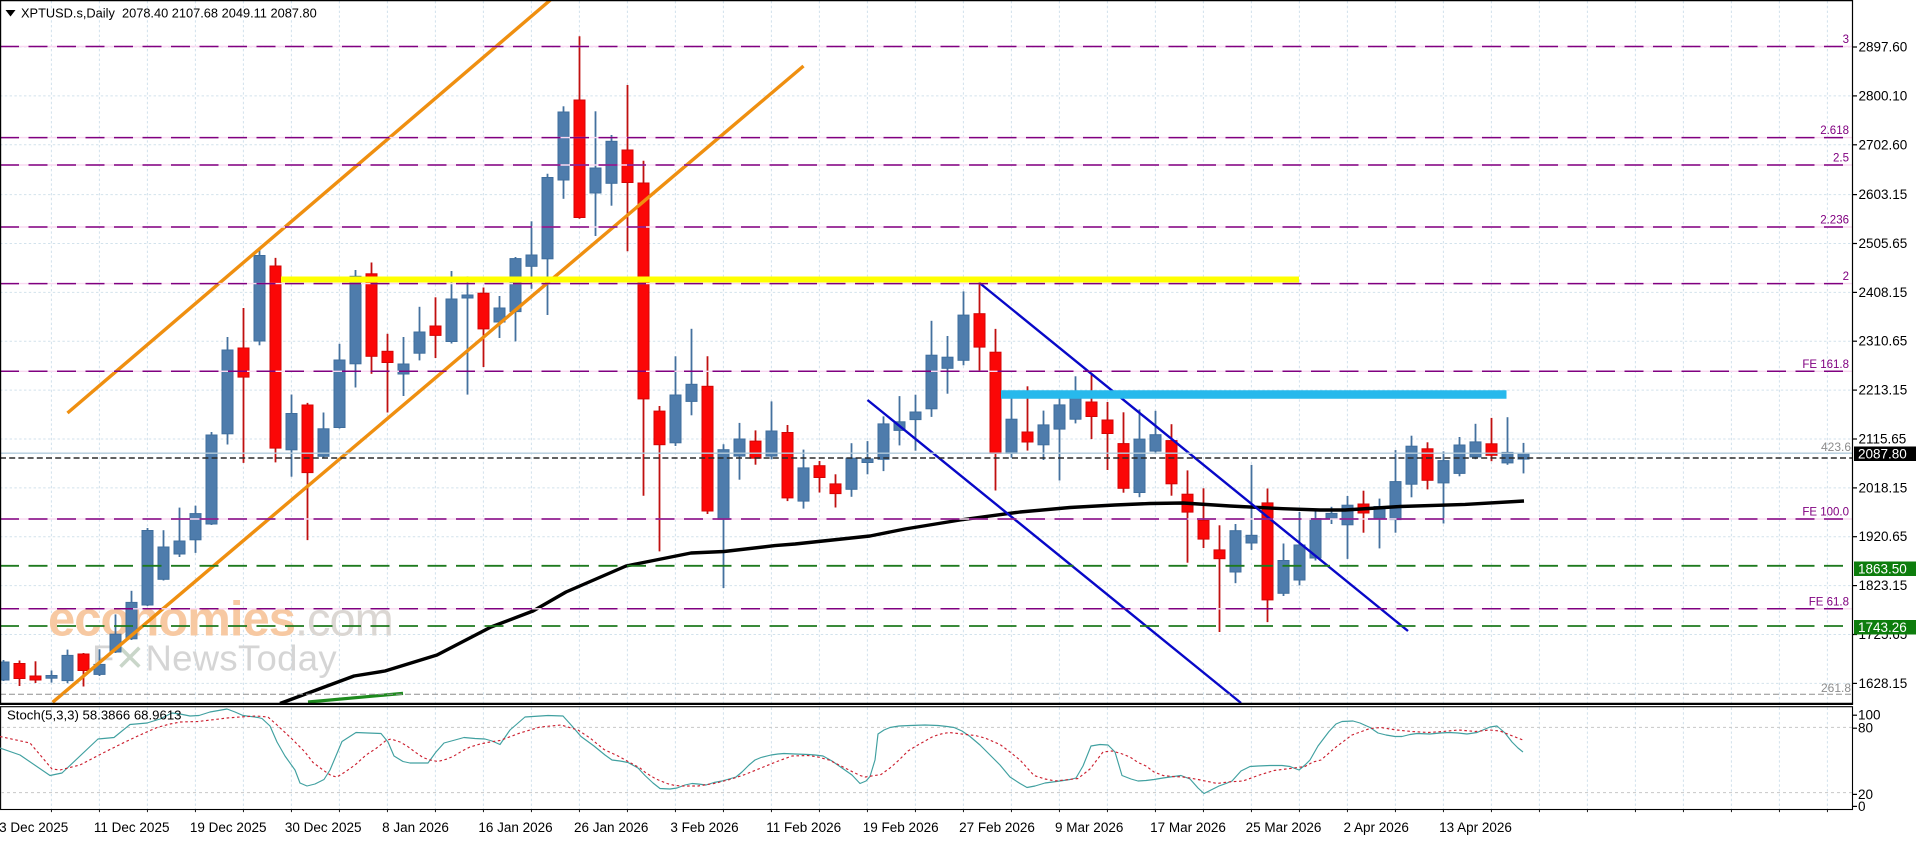 This screenshot has width=1916, height=845. I want to click on svg-text: 2018.15, so click(1883, 487).